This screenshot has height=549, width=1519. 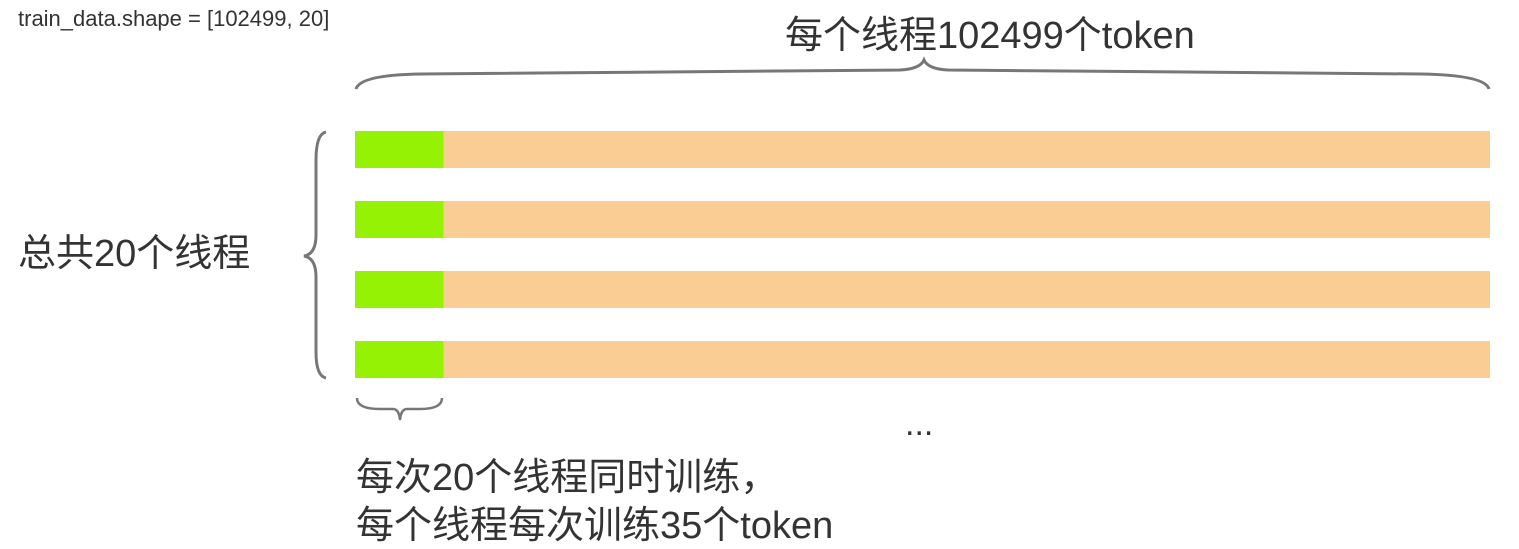 I want to click on batch-label-line1: 每次20个线程同时训练，, so click(x=567, y=478).